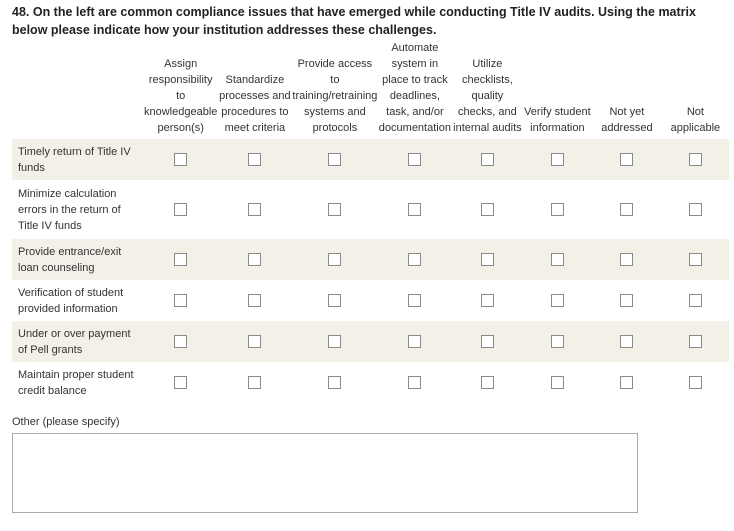  What do you see at coordinates (627, 120) in the screenshot?
I see `column-header: Not yet addressed` at bounding box center [627, 120].